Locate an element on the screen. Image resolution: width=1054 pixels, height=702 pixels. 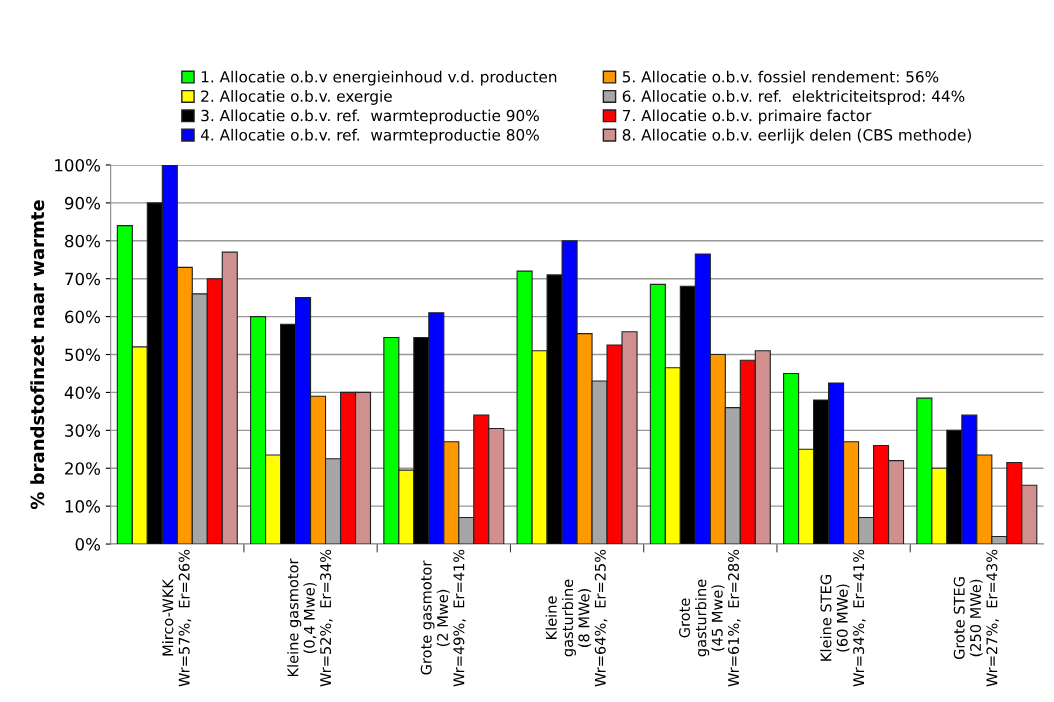
y-tick-label: 50% is located at coordinates (83, 355).